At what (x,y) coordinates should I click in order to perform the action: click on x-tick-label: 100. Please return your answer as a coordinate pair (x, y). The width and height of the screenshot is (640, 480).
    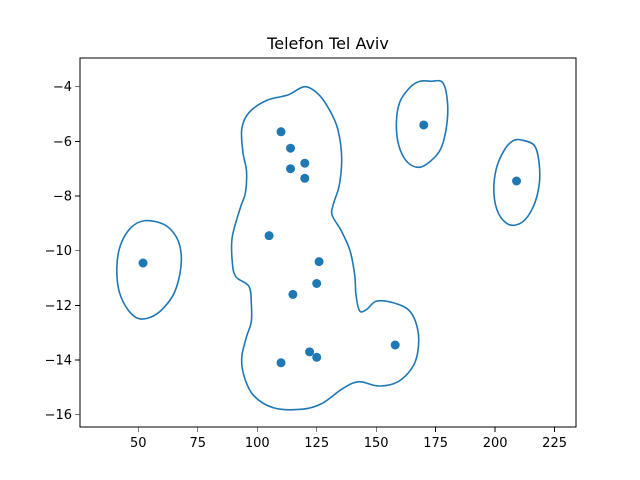
    Looking at the image, I should click on (257, 443).